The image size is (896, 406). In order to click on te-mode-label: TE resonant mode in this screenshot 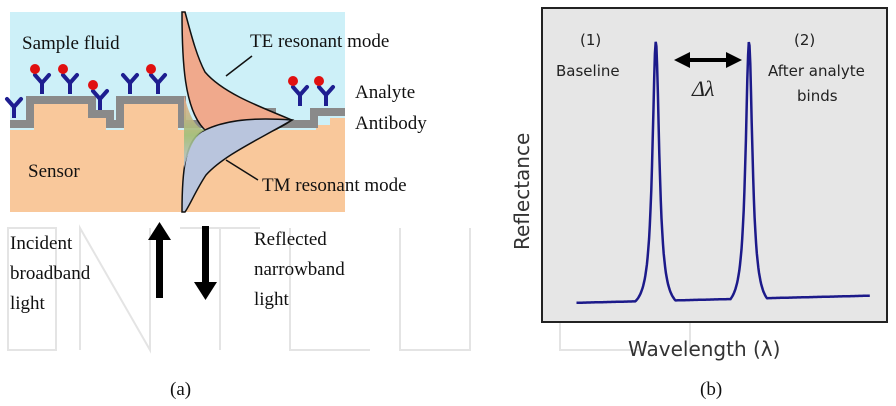, I will do `click(319, 41)`.